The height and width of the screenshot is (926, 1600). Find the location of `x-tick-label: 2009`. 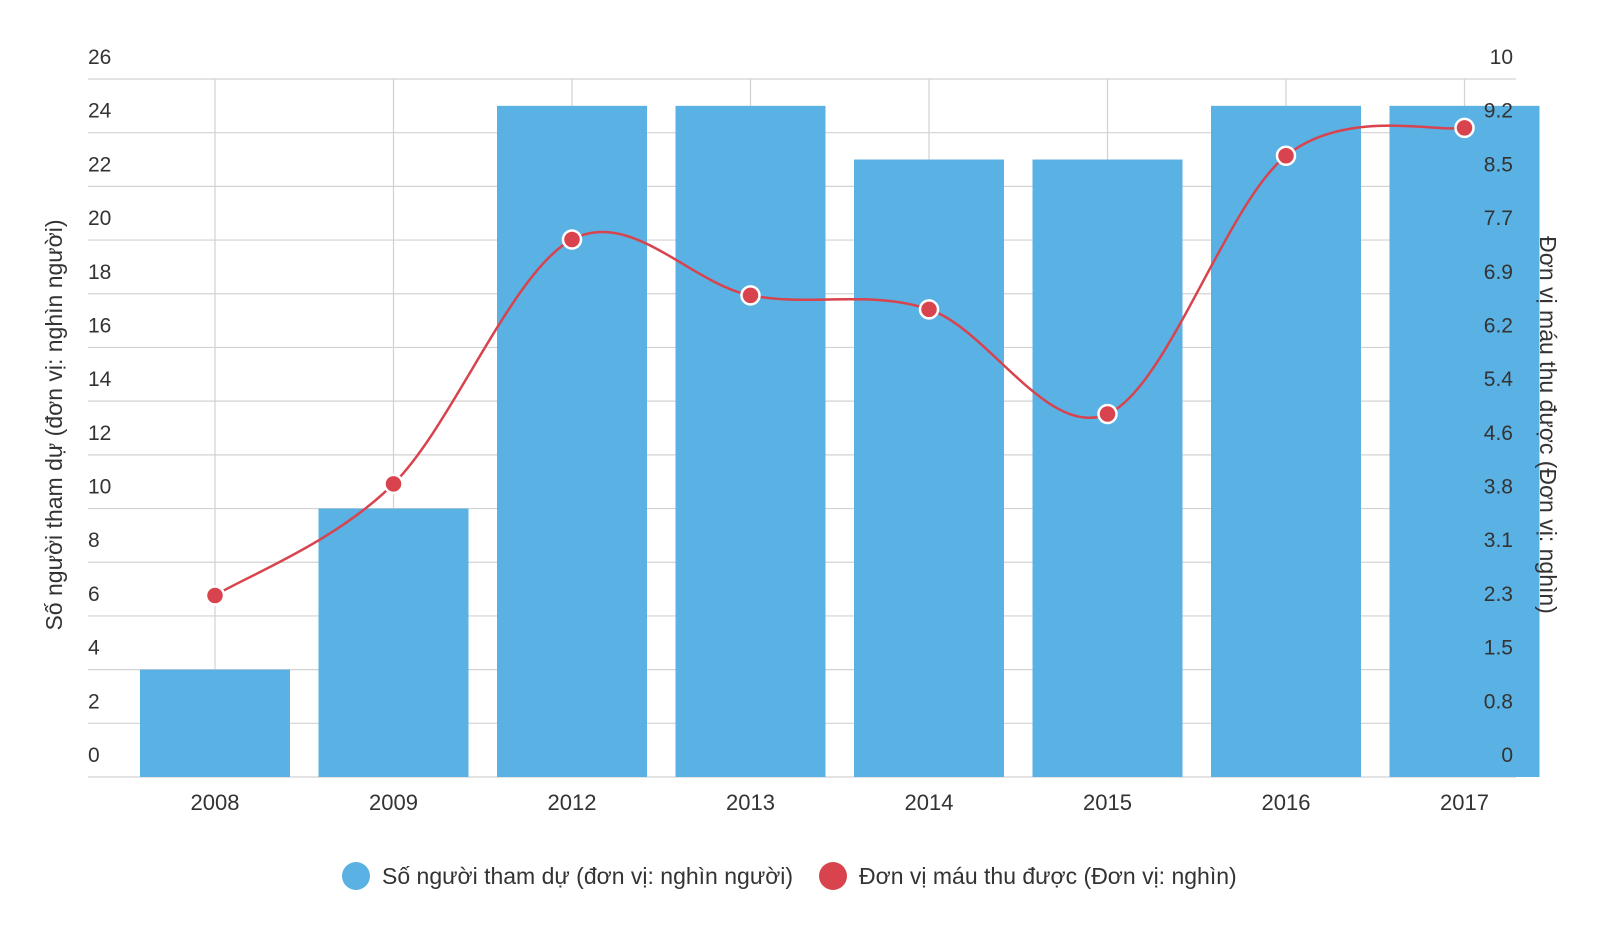

x-tick-label: 2009 is located at coordinates (393, 802).